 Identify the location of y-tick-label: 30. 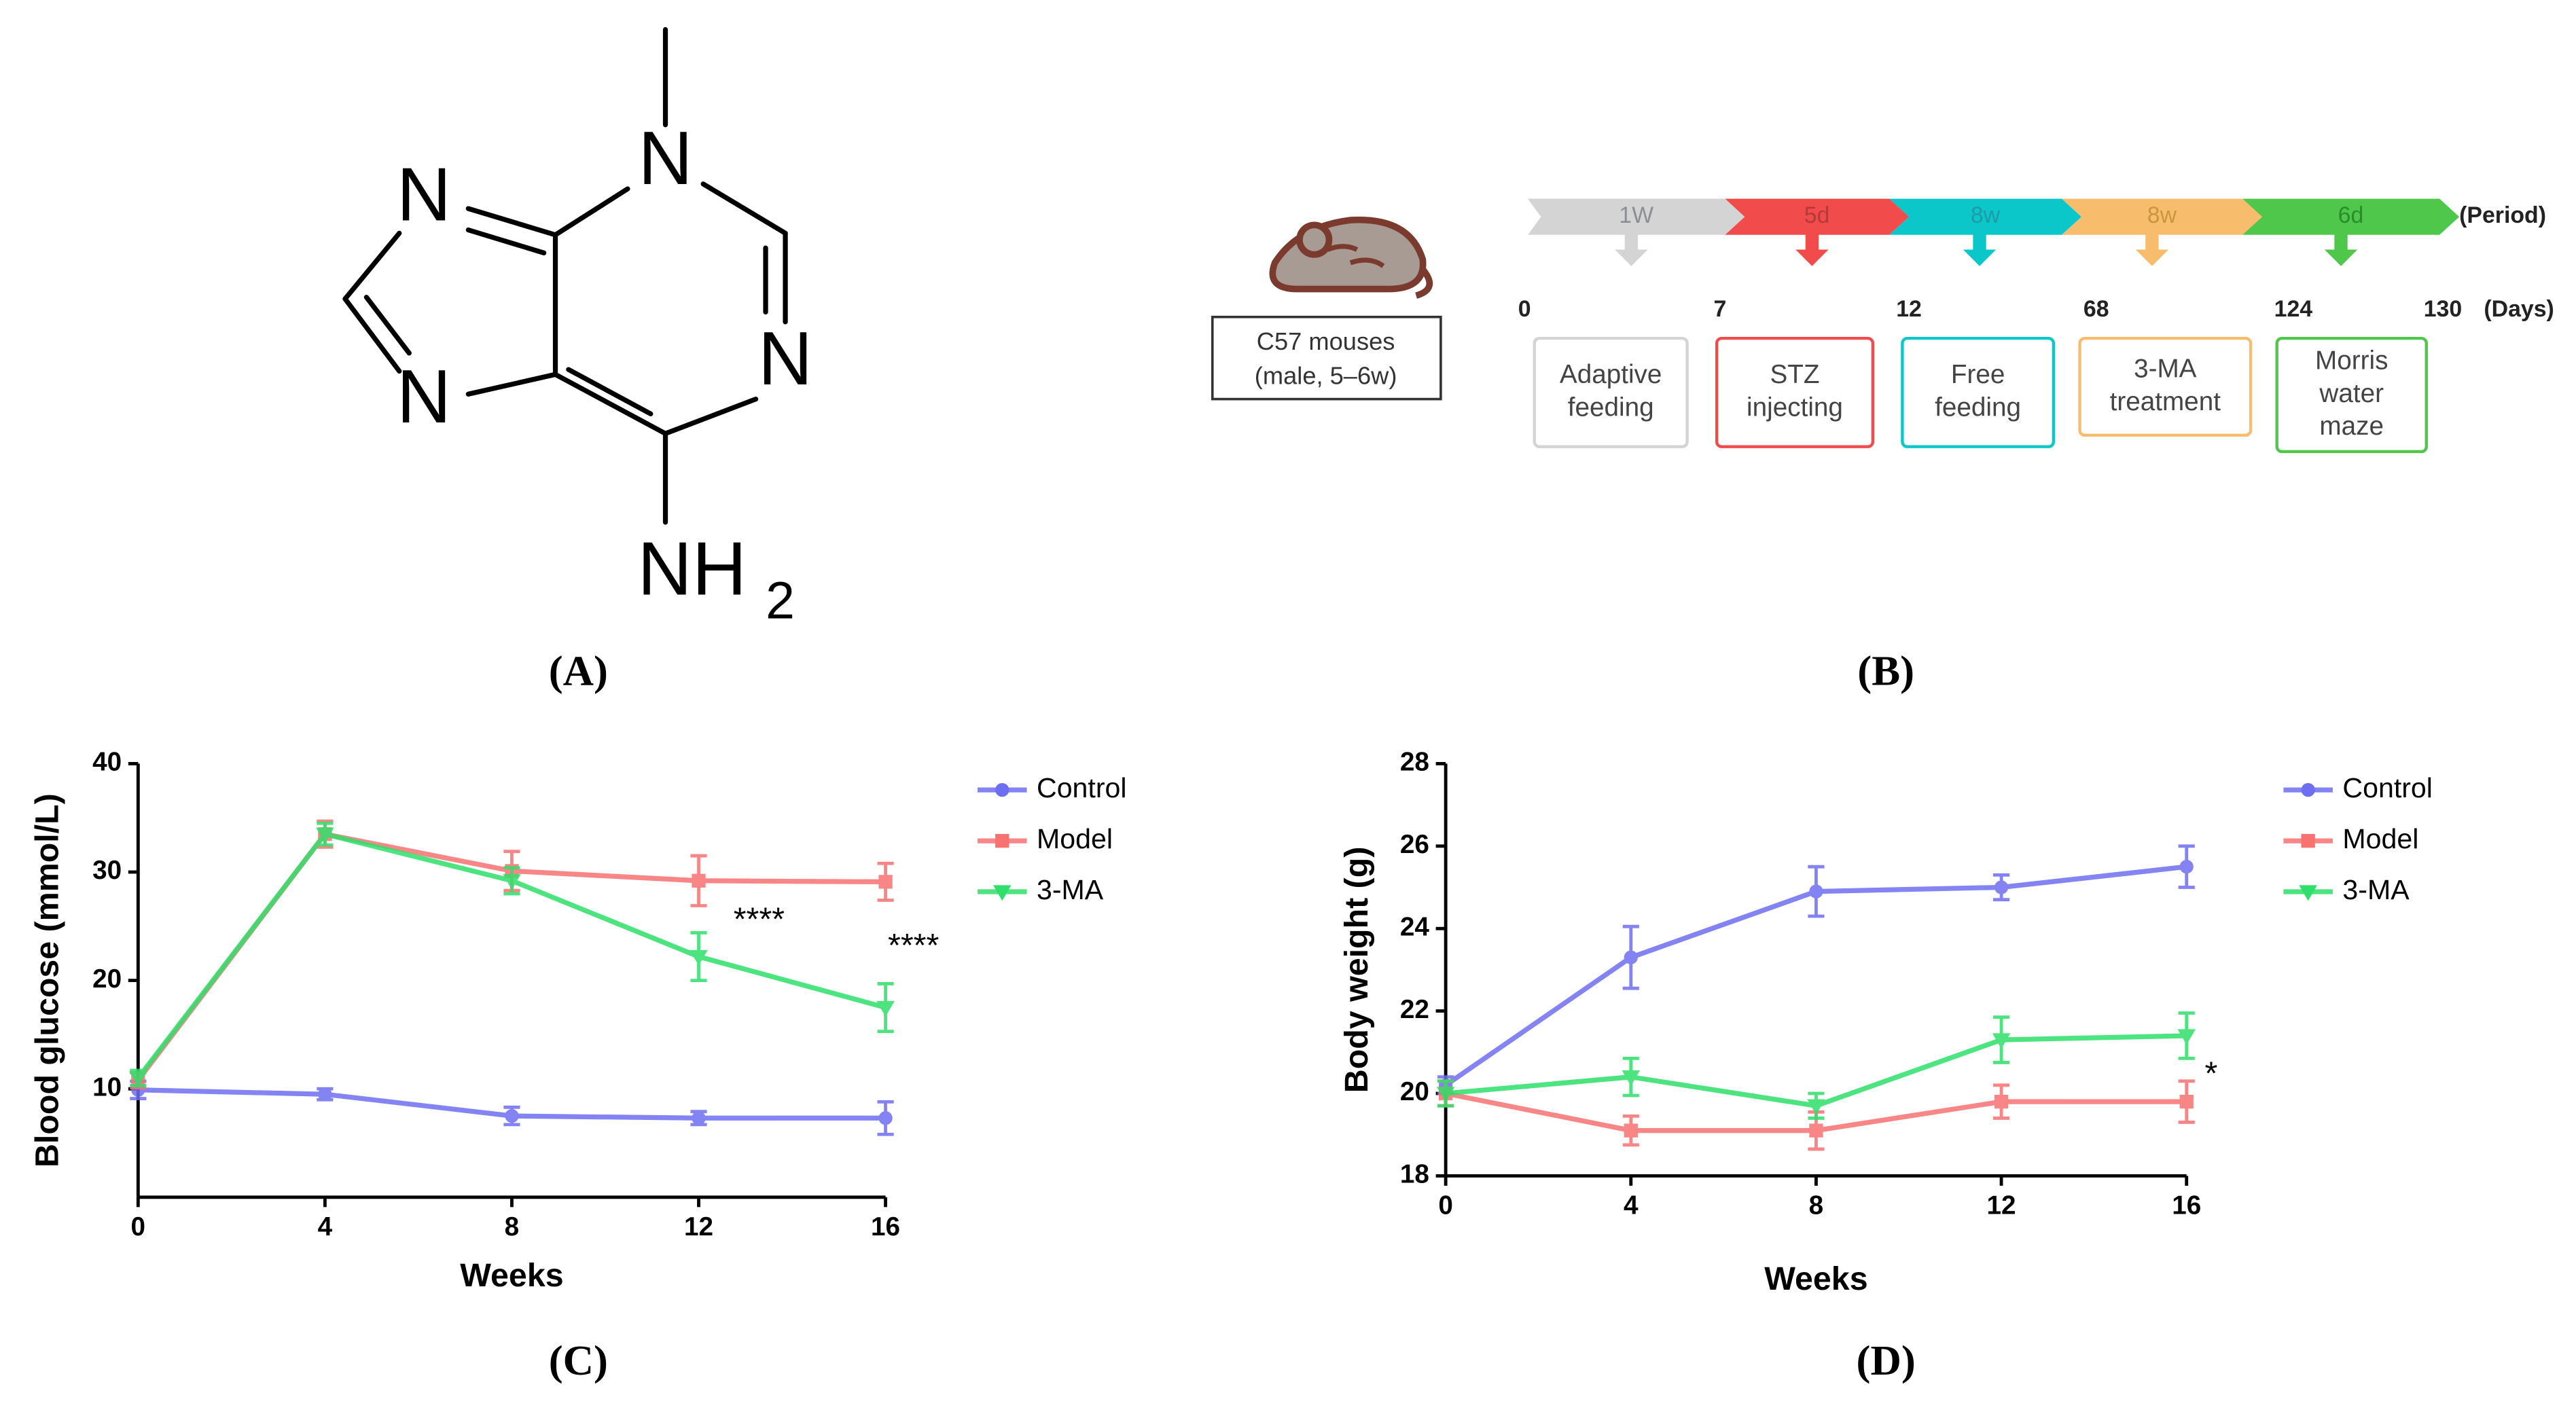
(107, 871).